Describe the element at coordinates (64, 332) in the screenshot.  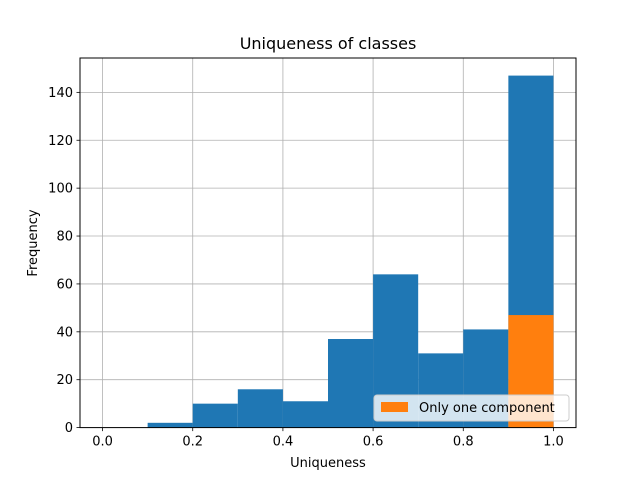
I see `y-tick-label: 40` at that location.